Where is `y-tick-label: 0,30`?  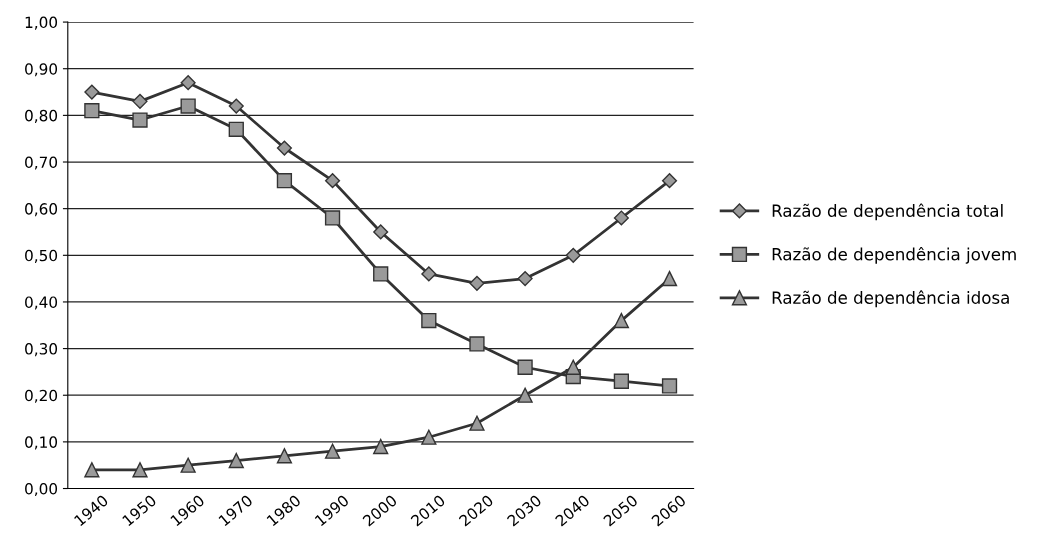
y-tick-label: 0,30 is located at coordinates (41, 350).